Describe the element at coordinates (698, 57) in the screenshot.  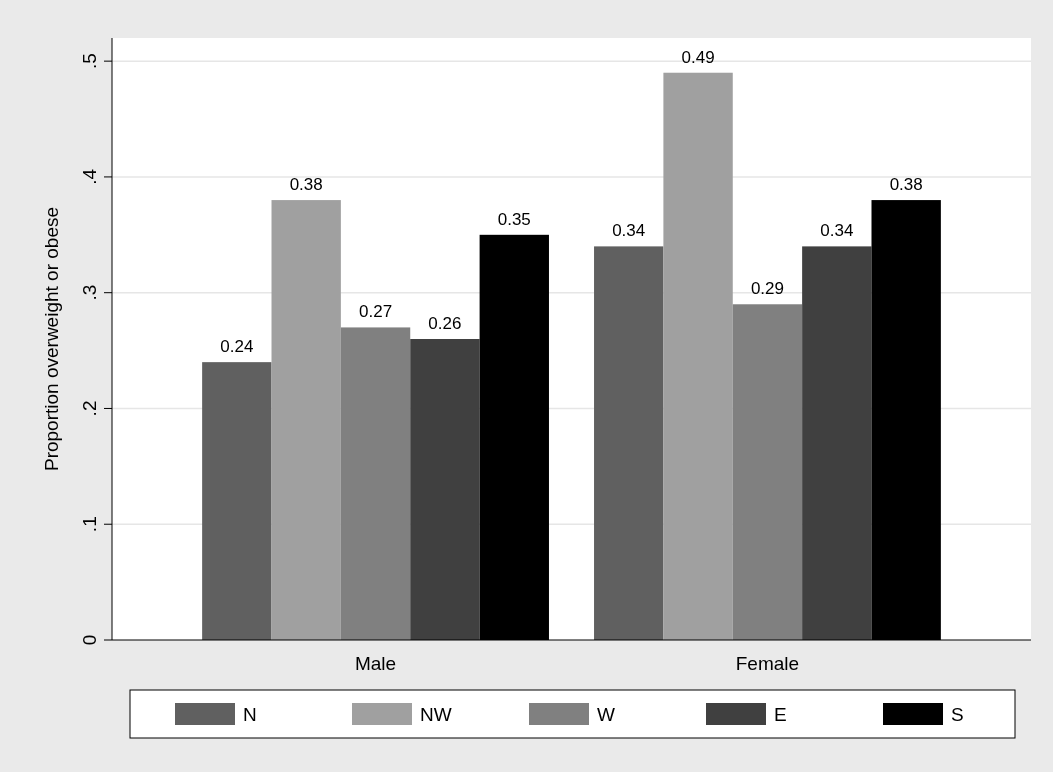
I see `data-label: 0.49` at that location.